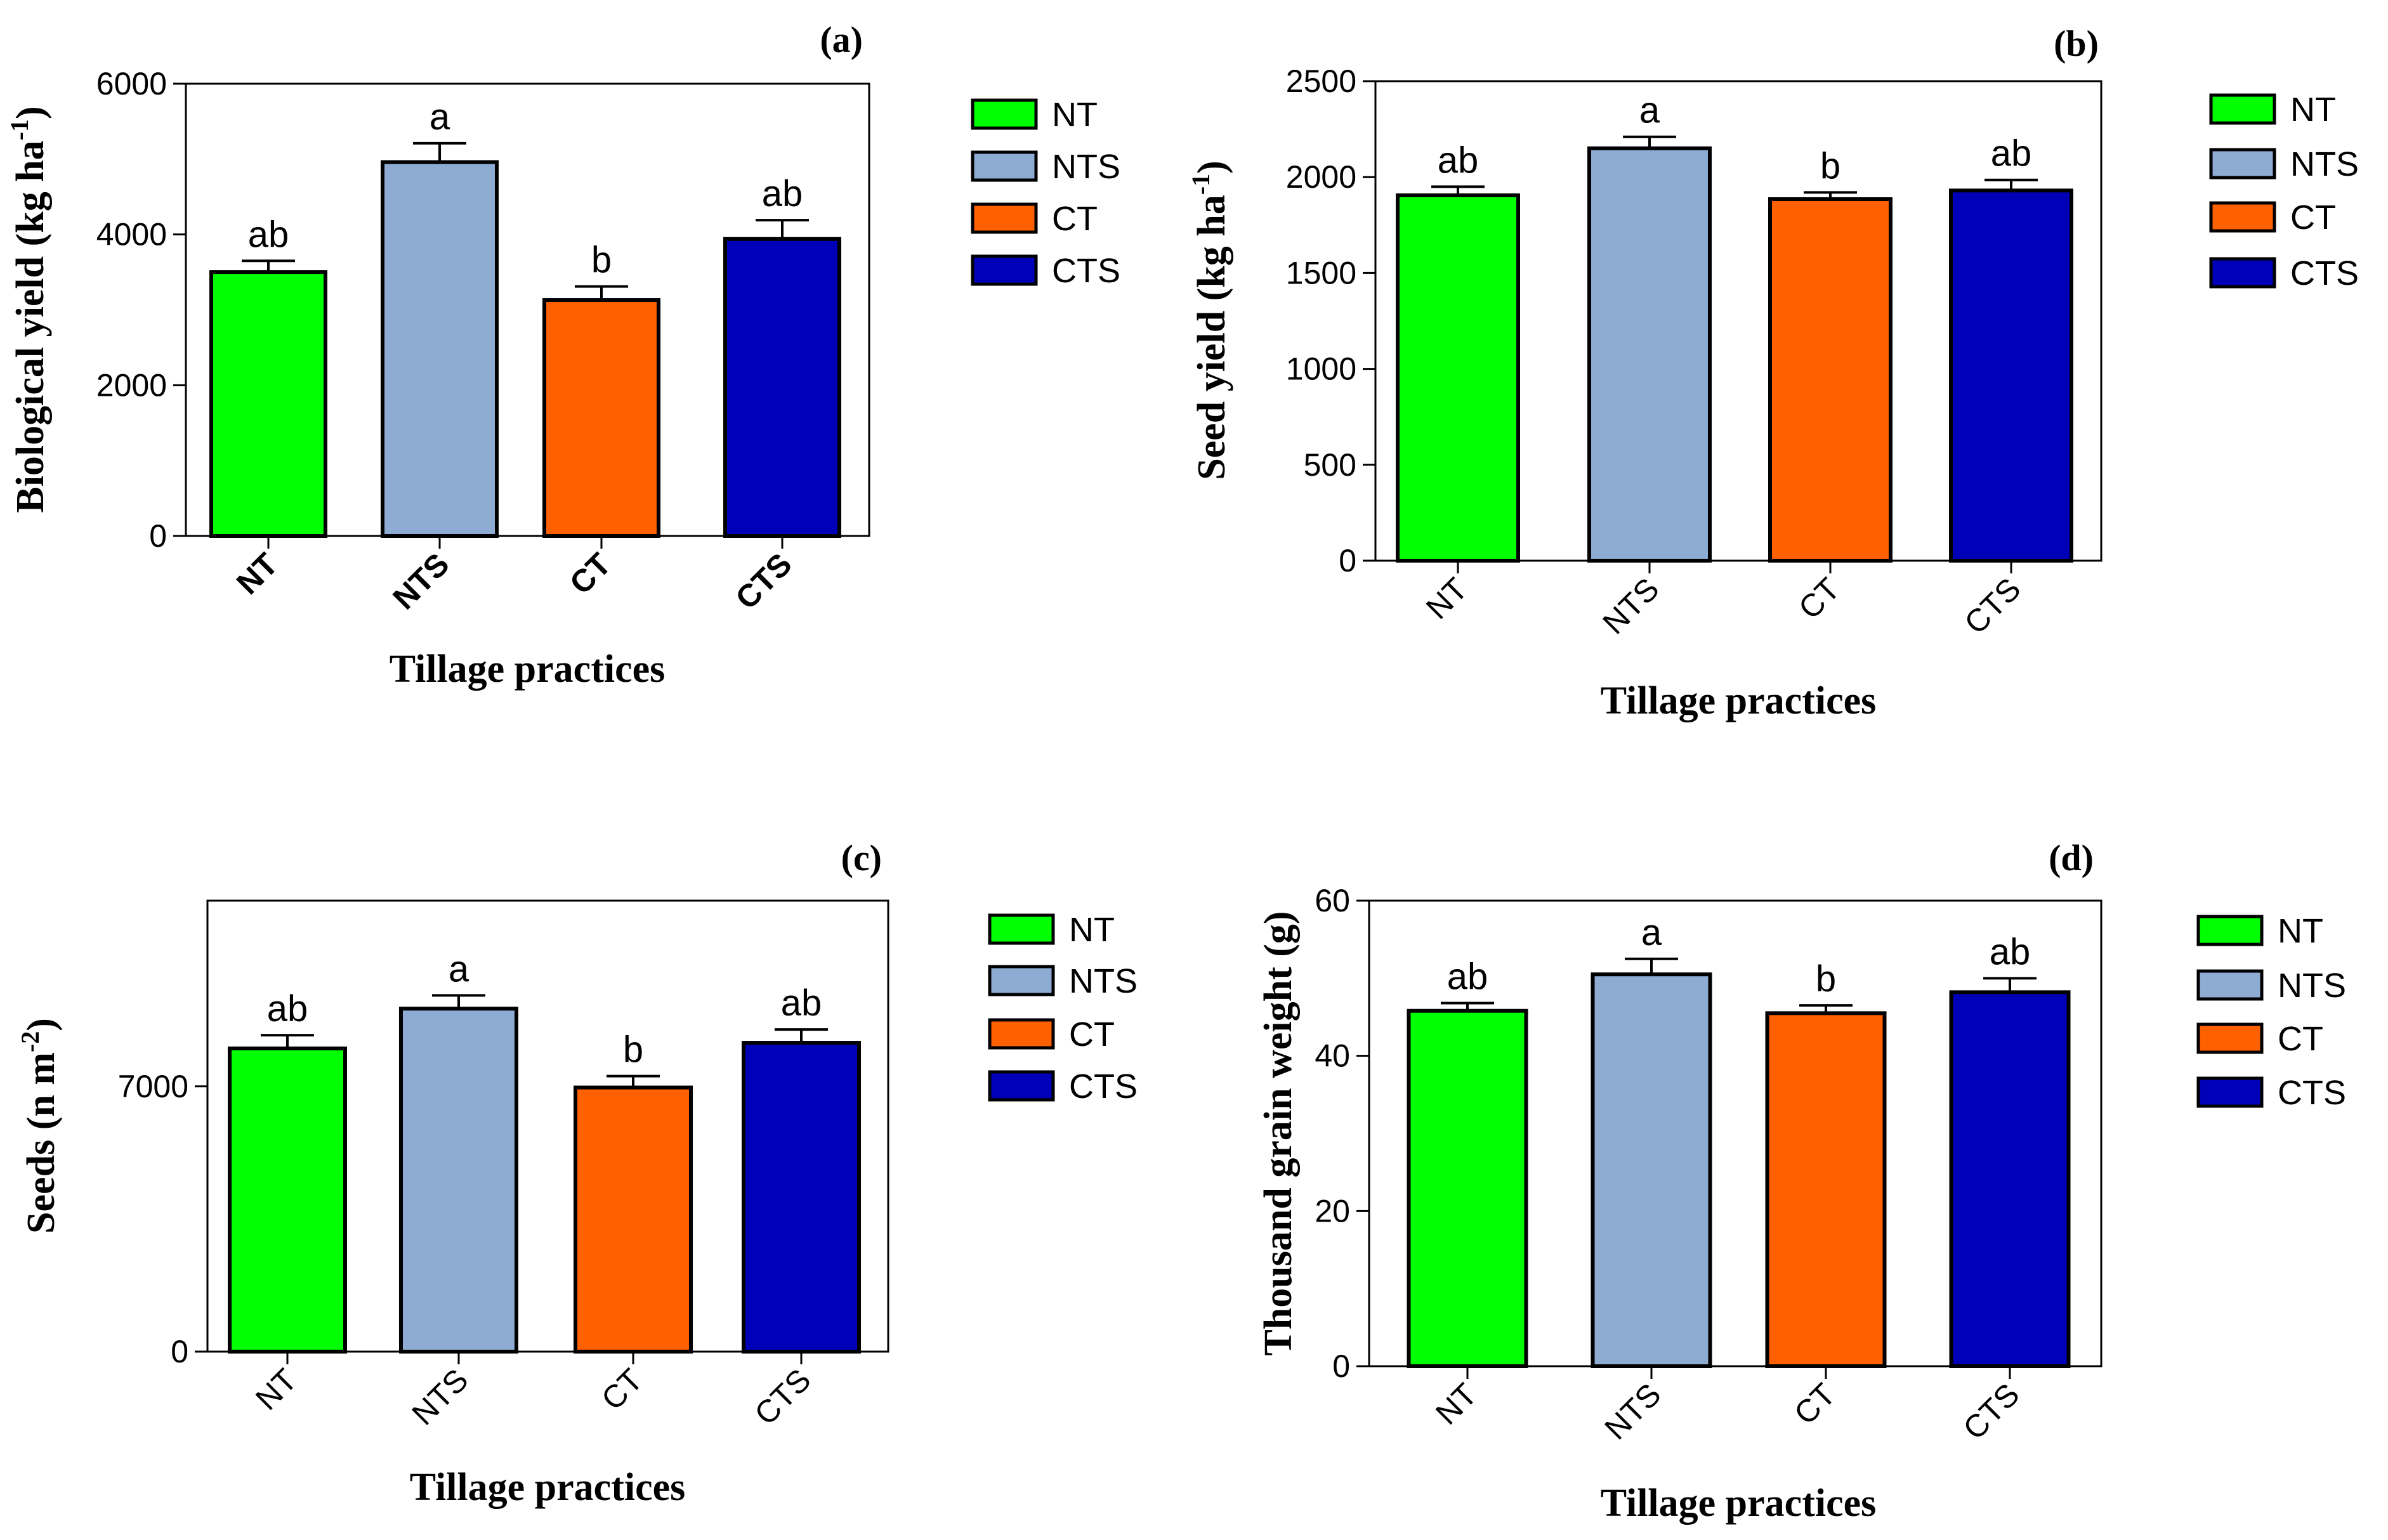 This screenshot has height=1540, width=2388. Describe the element at coordinates (861, 858) in the screenshot. I see `panel-tag: (c)` at that location.